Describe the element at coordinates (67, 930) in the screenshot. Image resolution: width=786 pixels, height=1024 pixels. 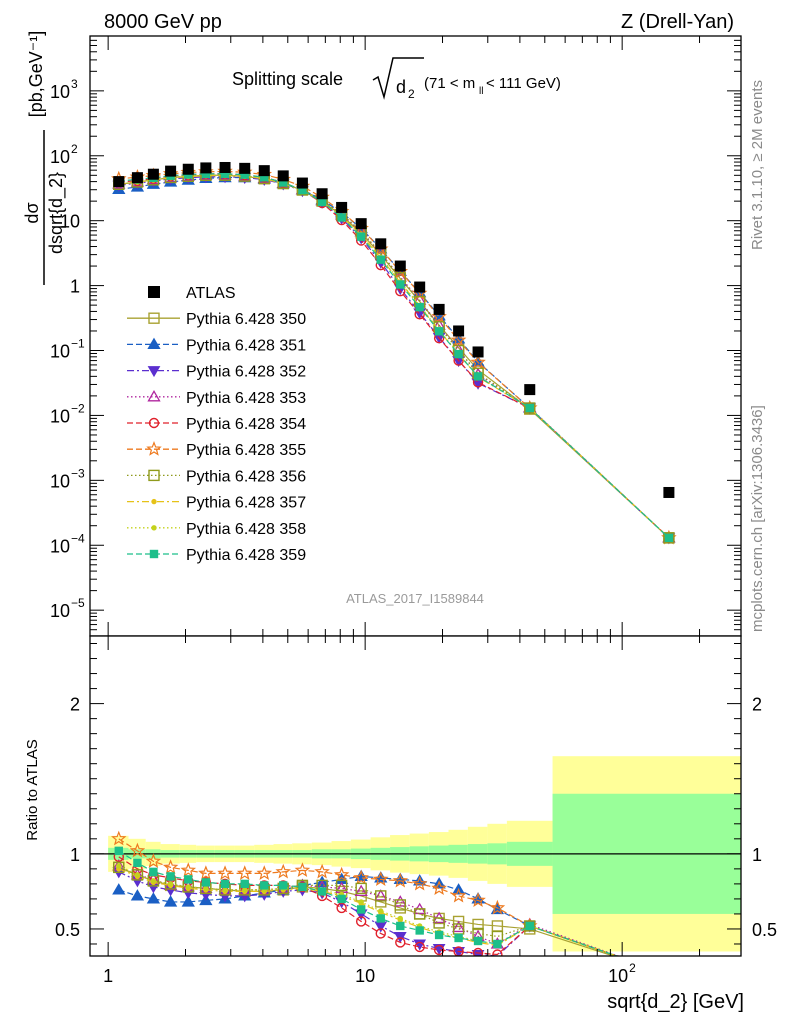
I see `ratio-tick-label: 0.5` at that location.